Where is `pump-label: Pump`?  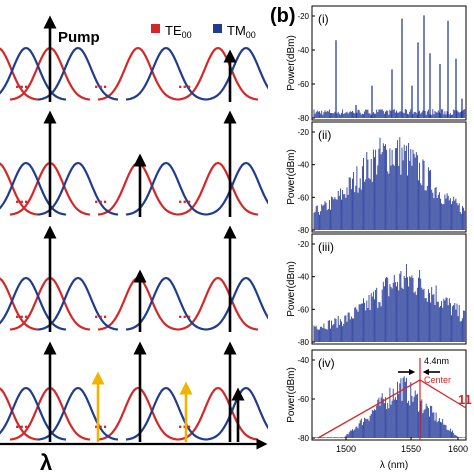 pump-label: Pump is located at coordinates (79, 37).